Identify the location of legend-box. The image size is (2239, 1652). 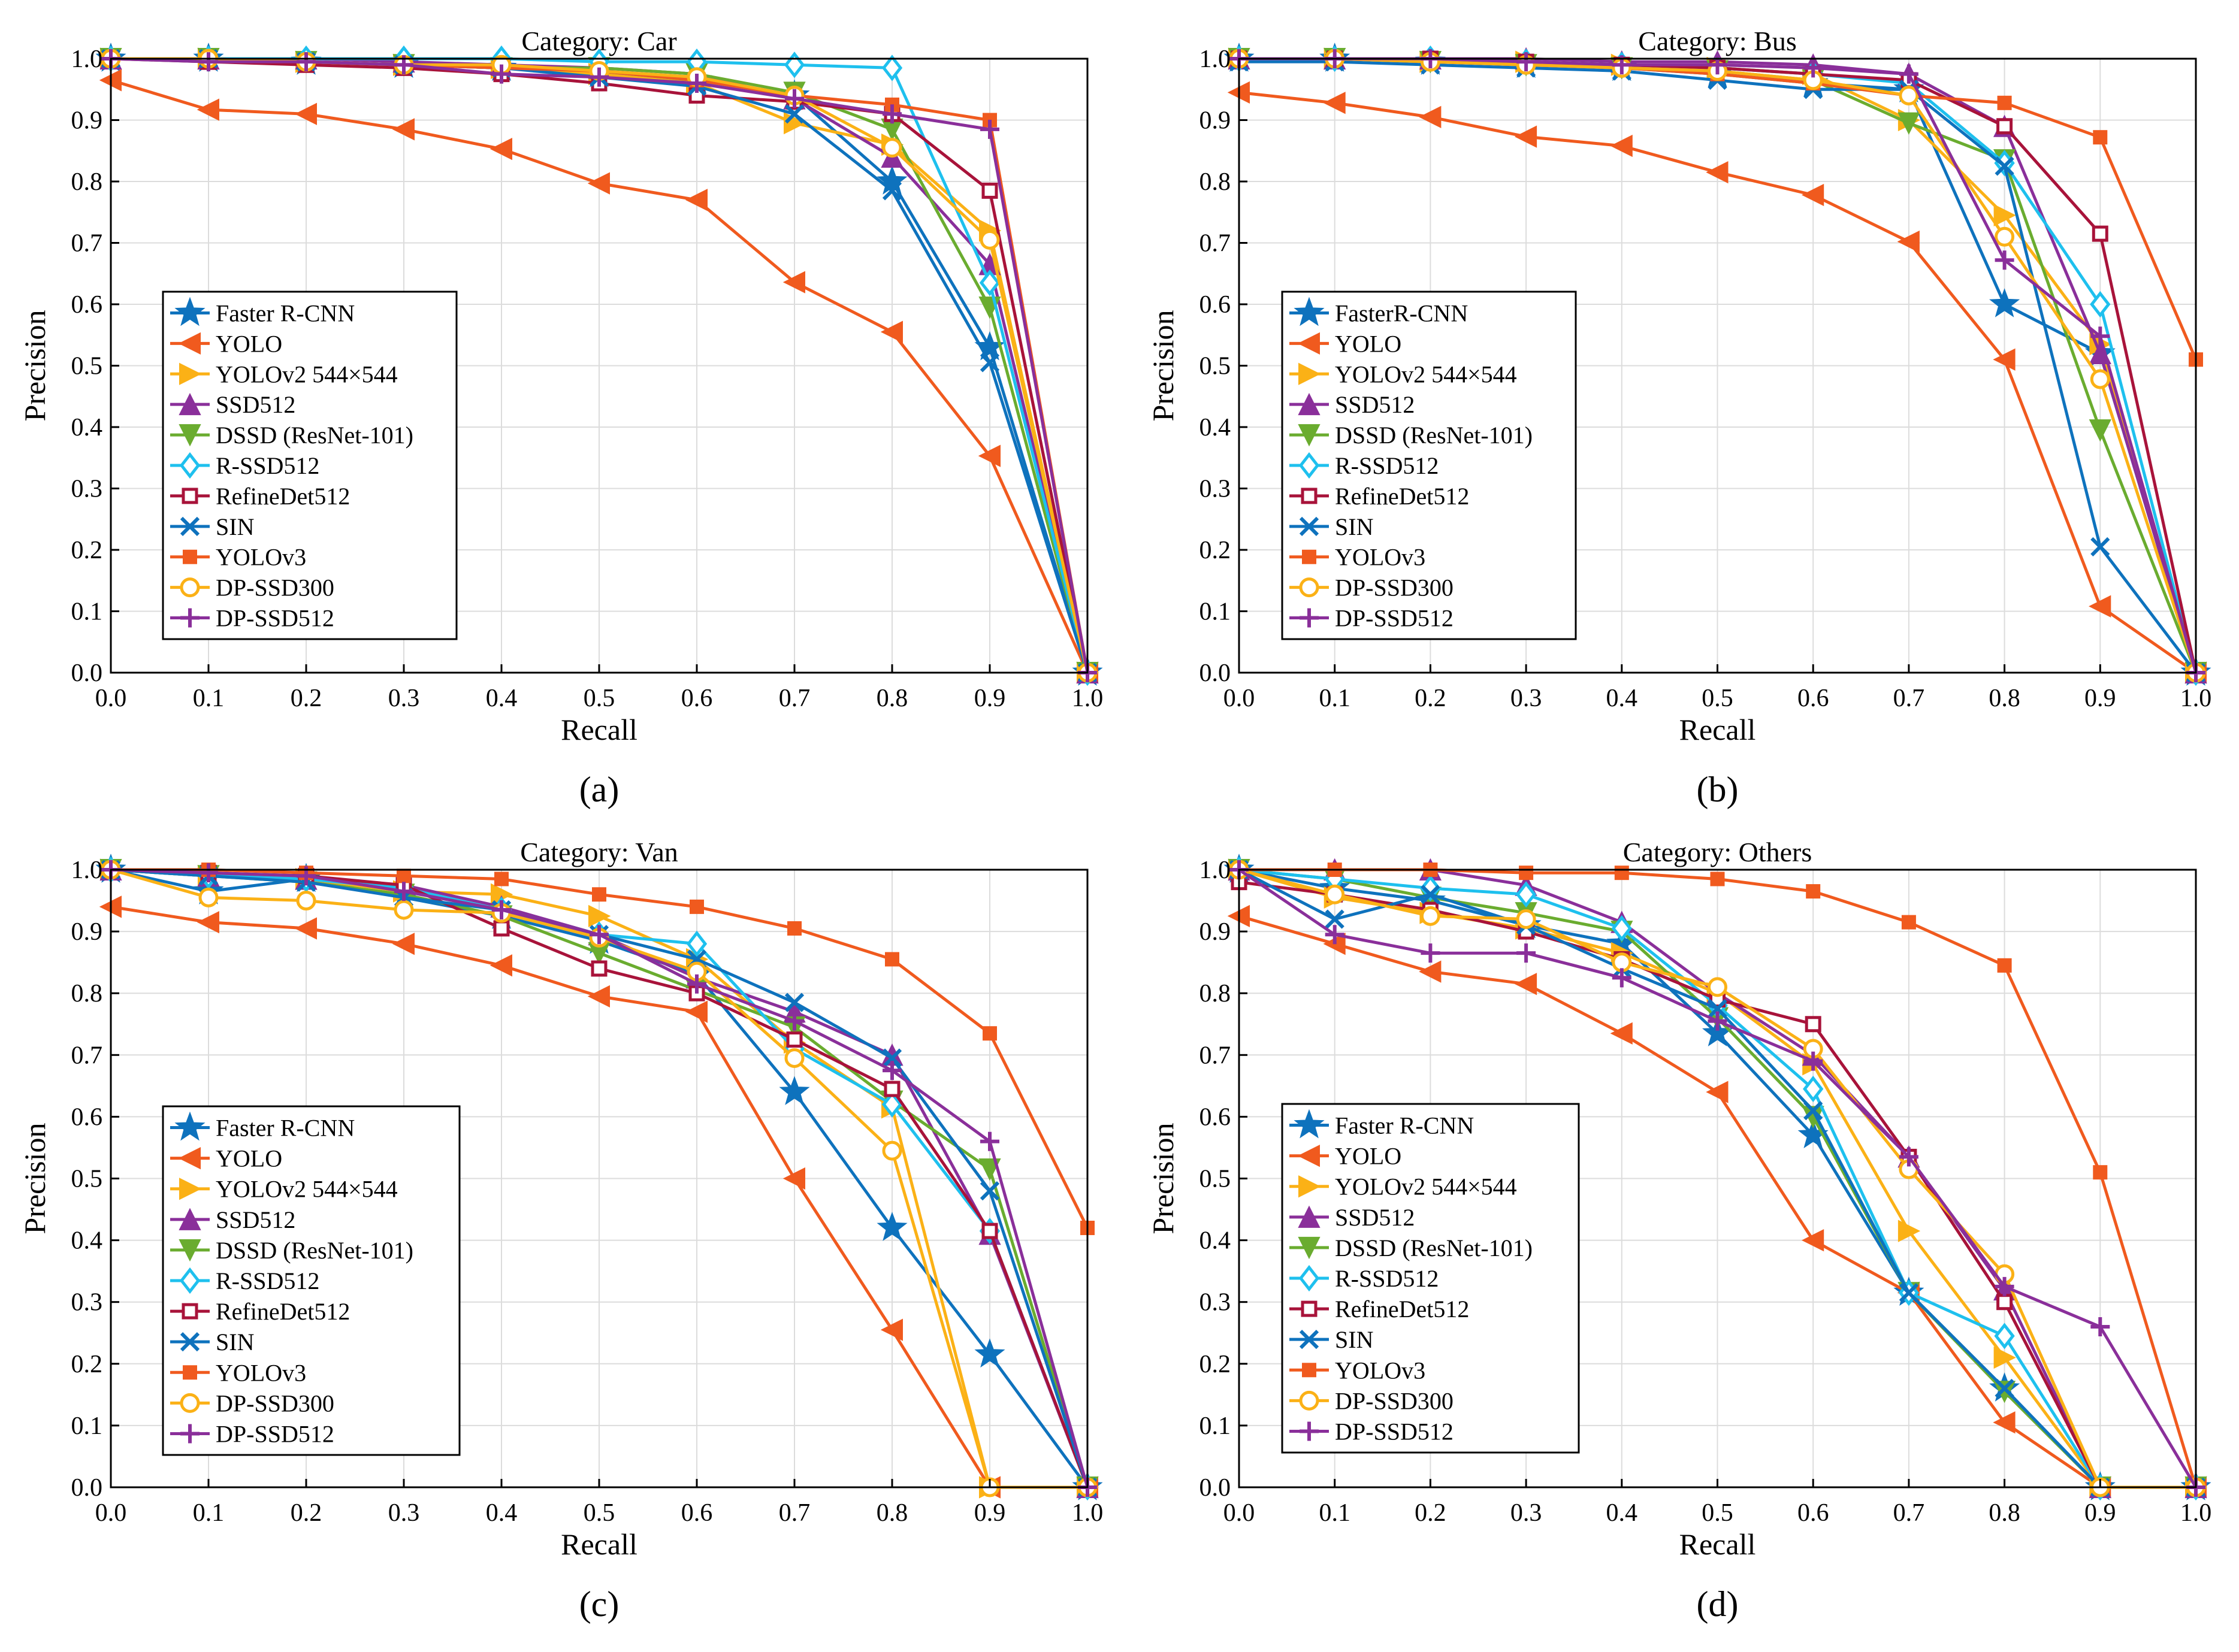
(1430, 1279).